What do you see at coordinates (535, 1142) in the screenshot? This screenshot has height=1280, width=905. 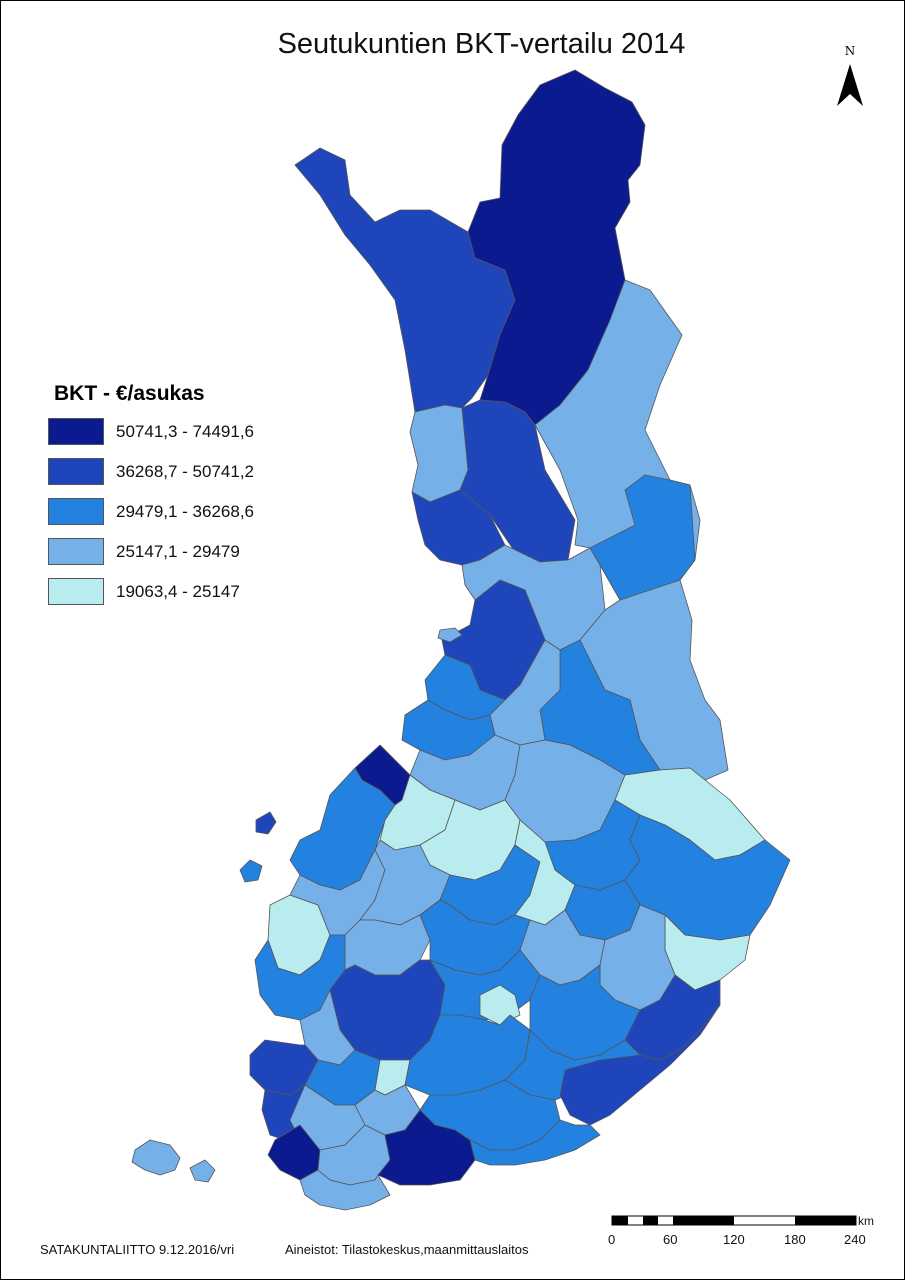 I see `region-loviisa` at bounding box center [535, 1142].